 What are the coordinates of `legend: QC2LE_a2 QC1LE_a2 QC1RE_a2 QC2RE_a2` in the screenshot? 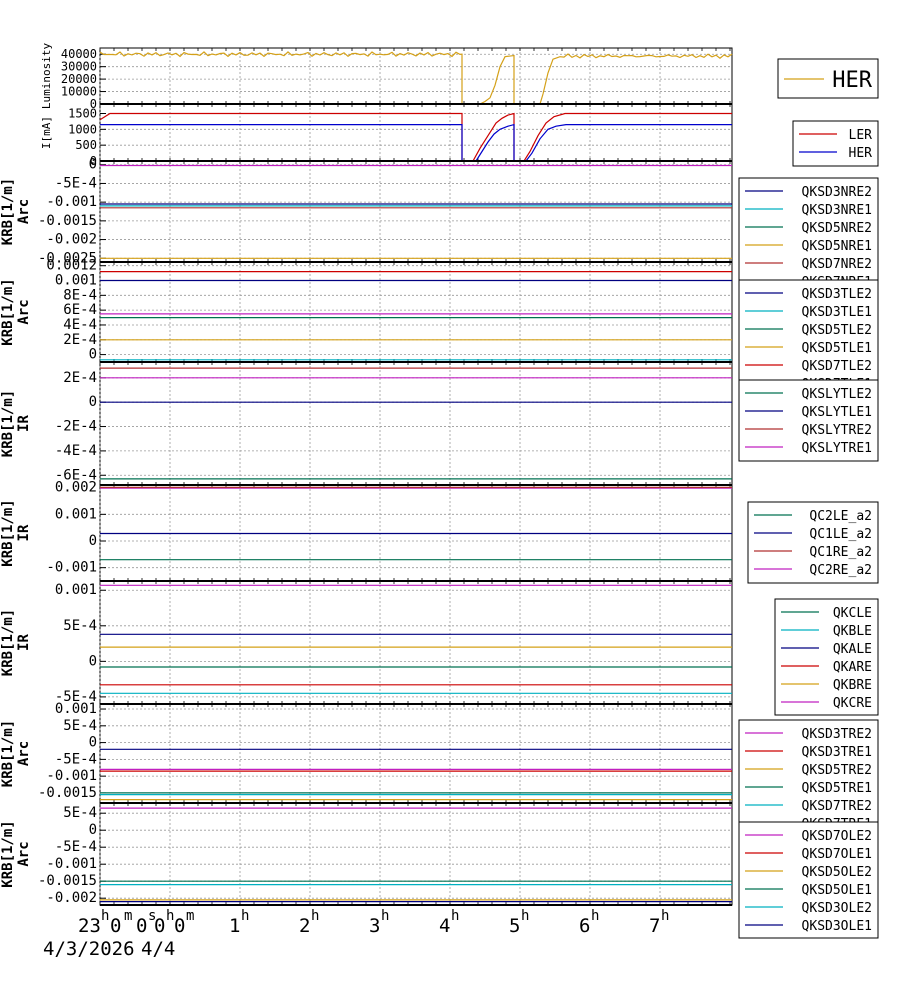 It's located at (813, 542).